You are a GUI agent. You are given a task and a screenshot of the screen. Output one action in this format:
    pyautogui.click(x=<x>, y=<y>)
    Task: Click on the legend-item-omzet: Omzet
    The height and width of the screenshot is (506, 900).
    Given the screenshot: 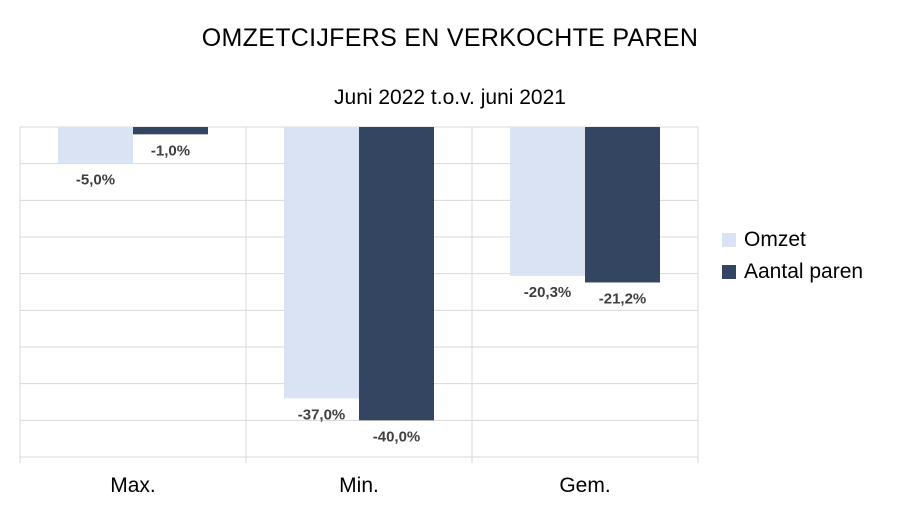 What is the action you would take?
    pyautogui.click(x=792, y=240)
    